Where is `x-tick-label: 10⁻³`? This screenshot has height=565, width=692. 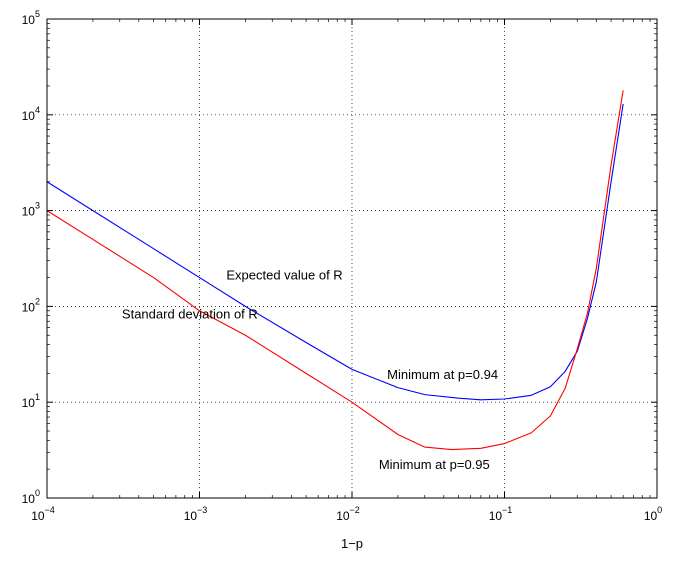 x-tick-label: 10⁻³ is located at coordinates (196, 514).